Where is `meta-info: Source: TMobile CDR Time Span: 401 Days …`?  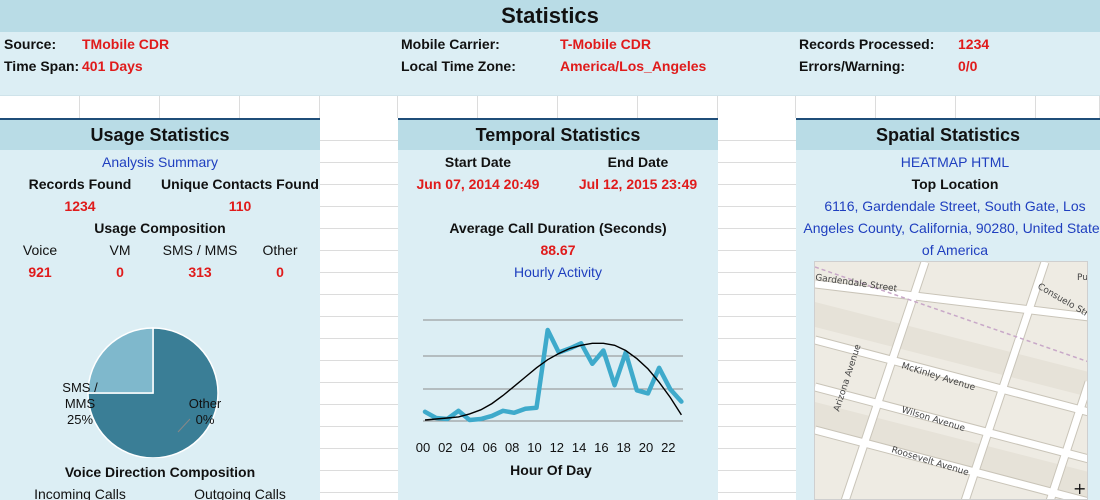 meta-info: Source: TMobile CDR Time Span: 401 Days … is located at coordinates (550, 64).